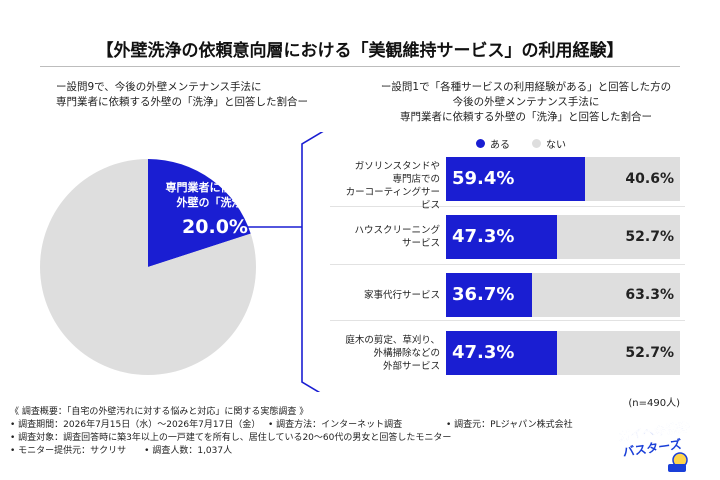  What do you see at coordinates (215, 187) in the screenshot?
I see `pie-label-line1: 専門業者に依頼する` at bounding box center [215, 187].